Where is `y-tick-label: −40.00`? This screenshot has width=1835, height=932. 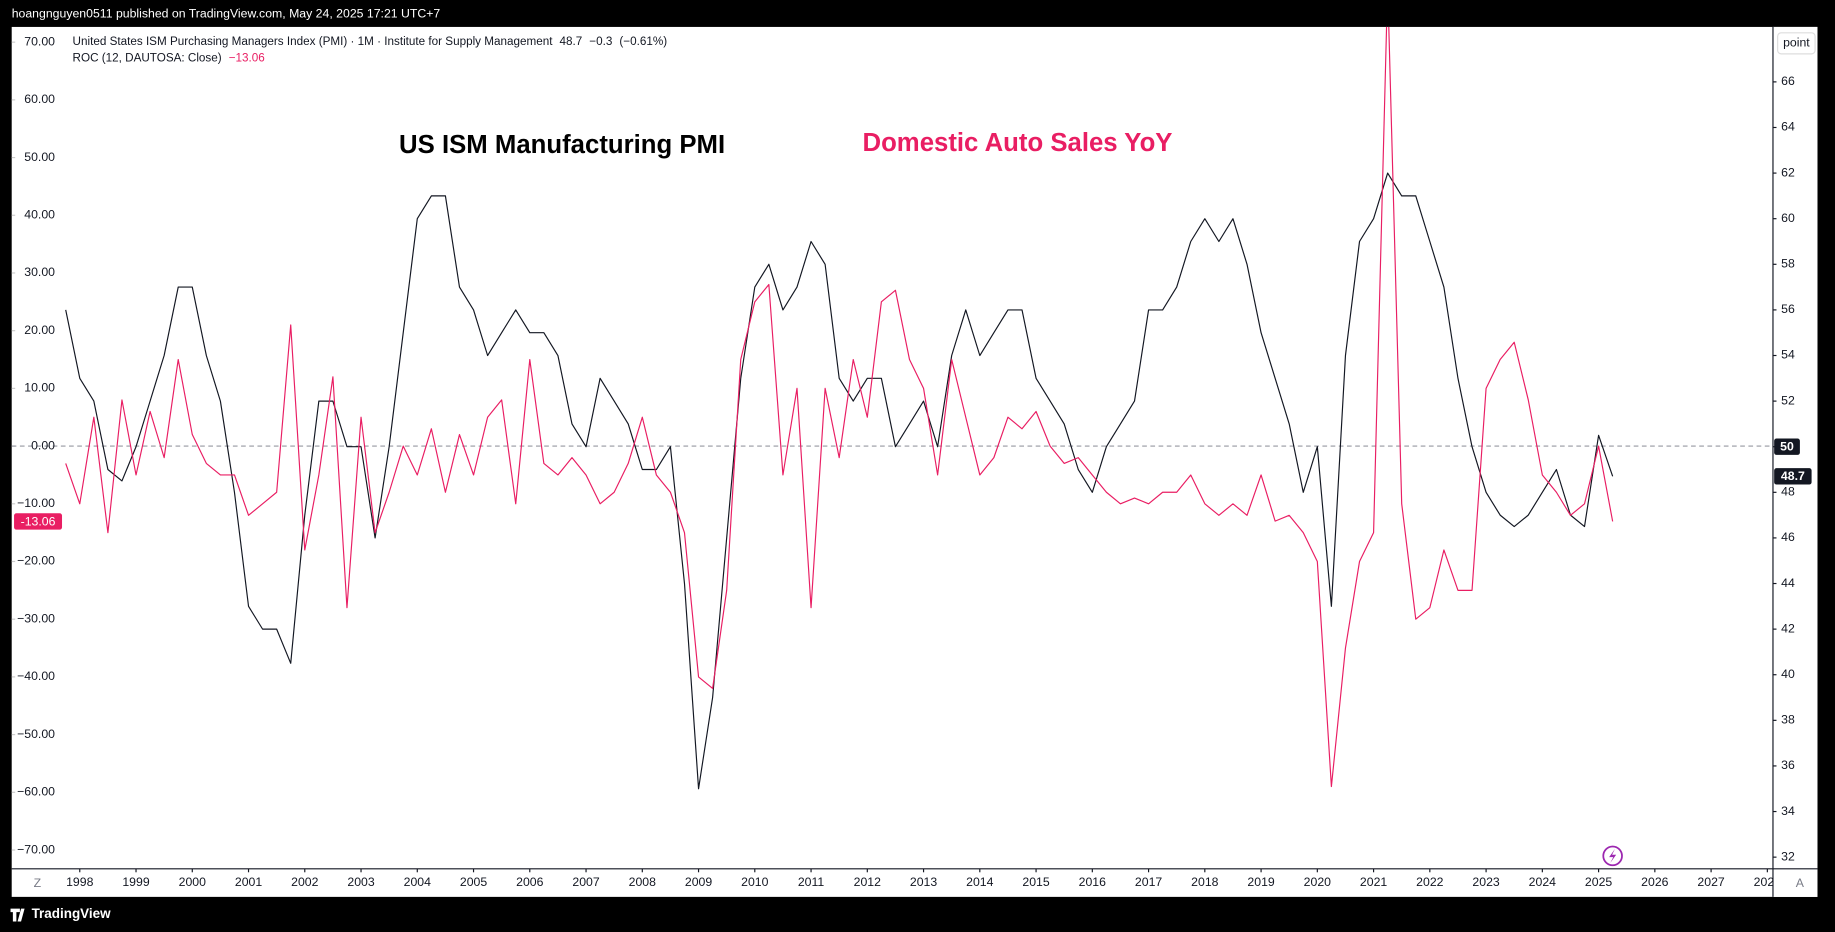
y-tick-label: −40.00 is located at coordinates (36, 676).